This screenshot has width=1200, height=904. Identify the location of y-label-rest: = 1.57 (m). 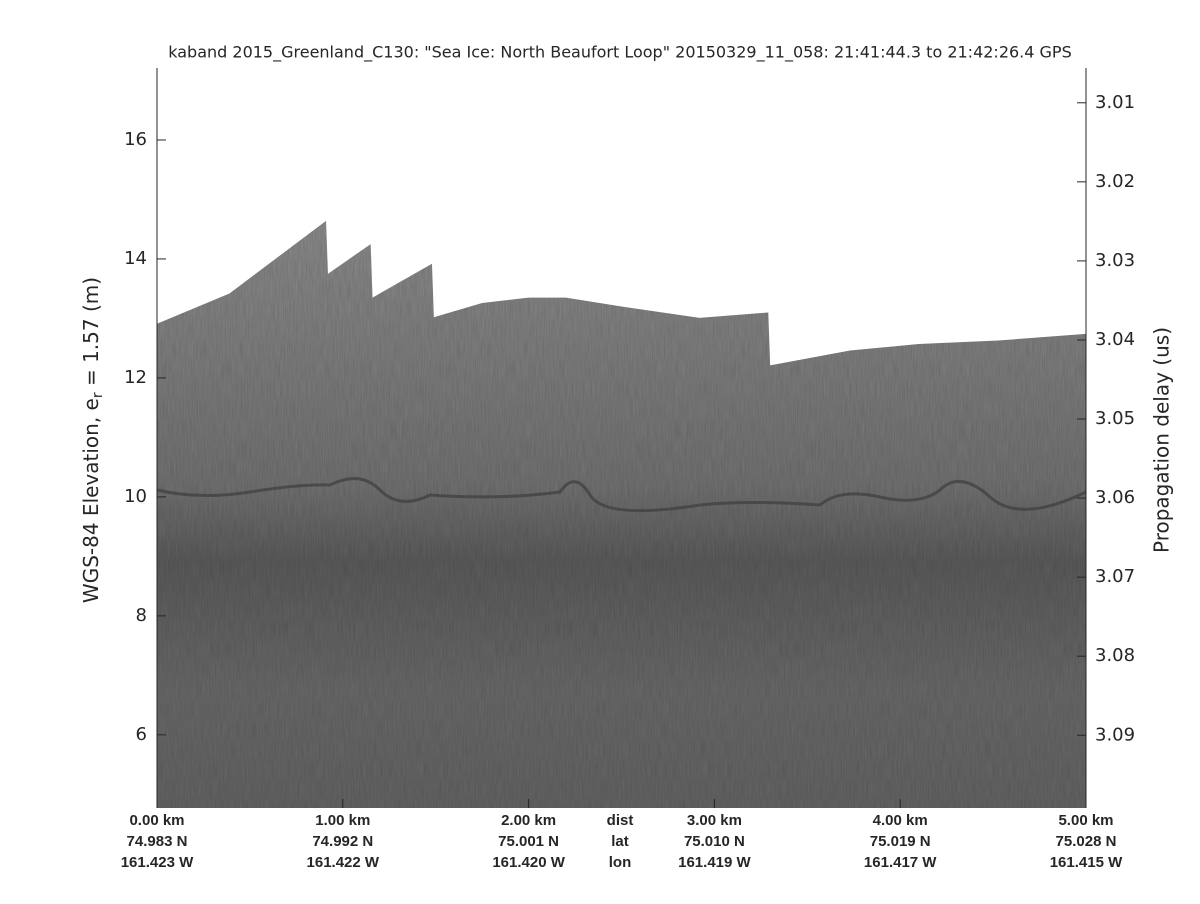
(91, 334).